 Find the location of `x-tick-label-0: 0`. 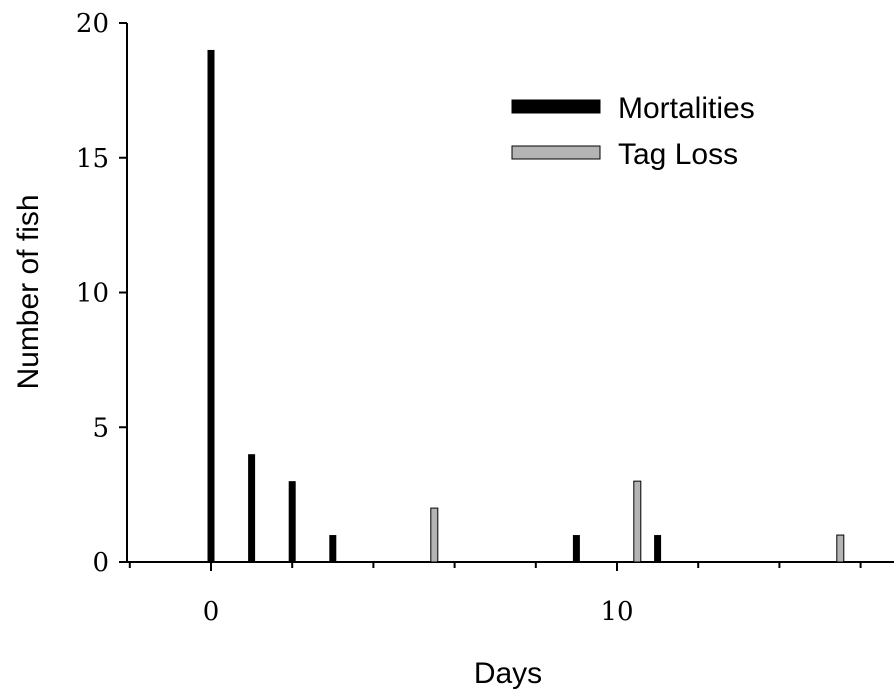

x-tick-label-0: 0 is located at coordinates (211, 612).